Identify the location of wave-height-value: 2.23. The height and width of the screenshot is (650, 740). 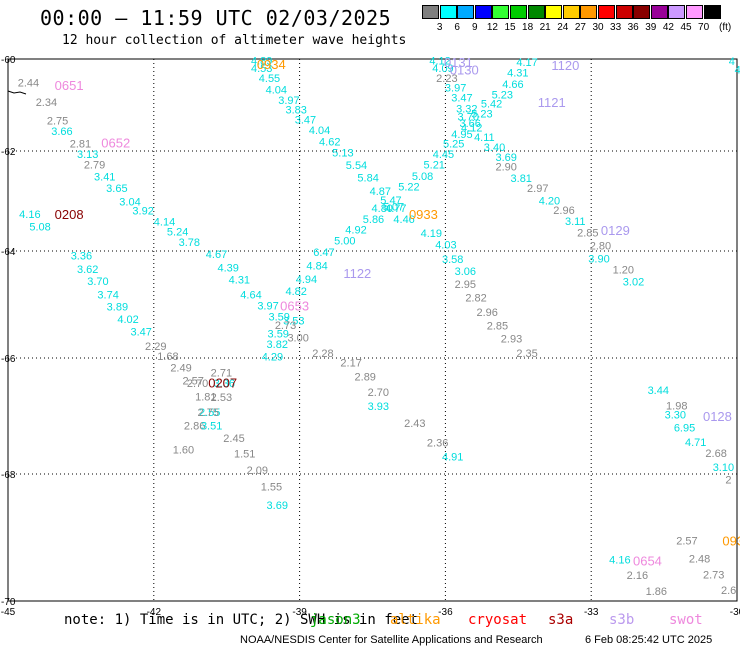
(446, 79).